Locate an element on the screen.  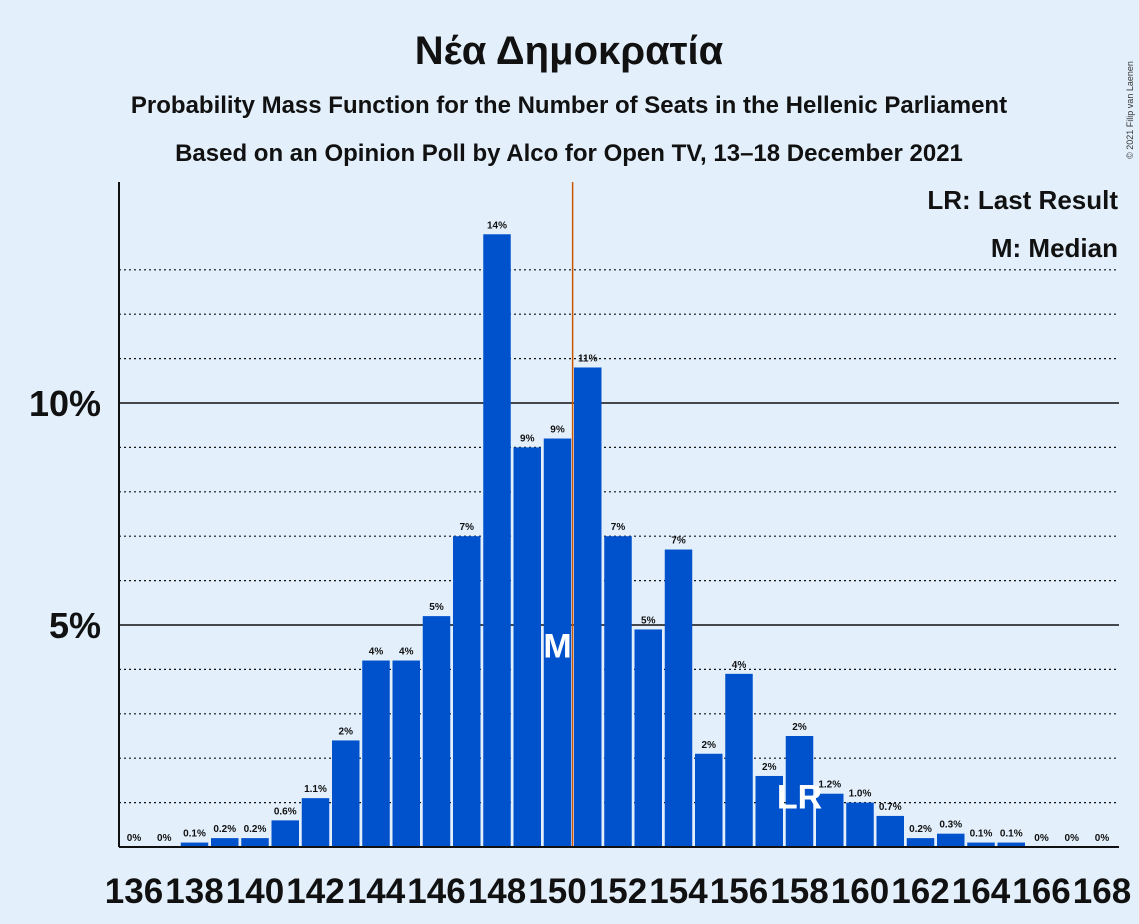
x-tick-label: 162 is located at coordinates (920, 891).